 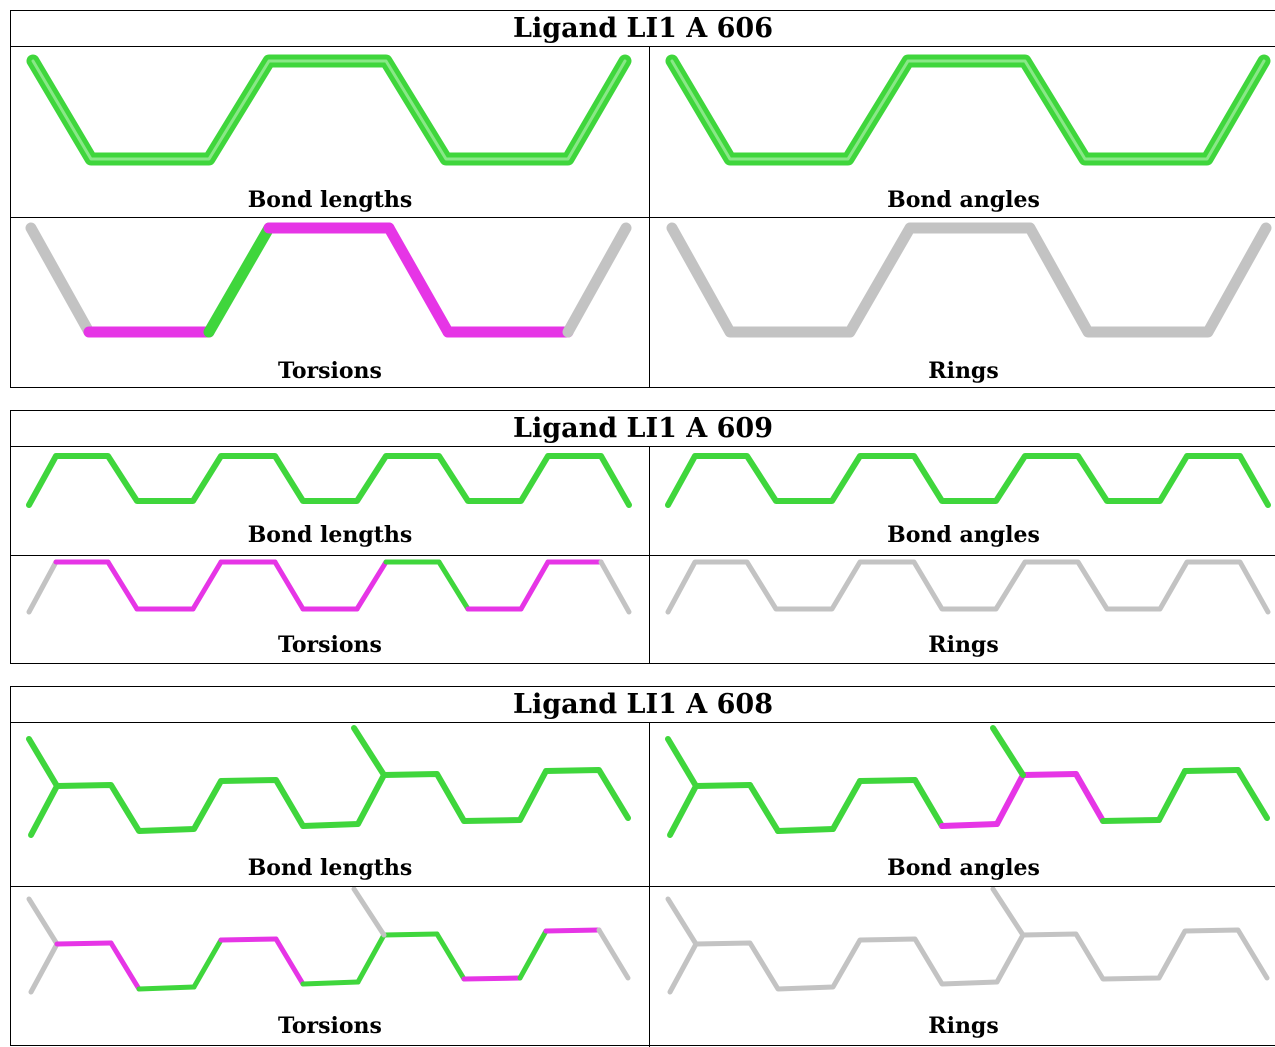 I want to click on ligand-title: Ligand LI1 A 606, so click(x=643, y=29).